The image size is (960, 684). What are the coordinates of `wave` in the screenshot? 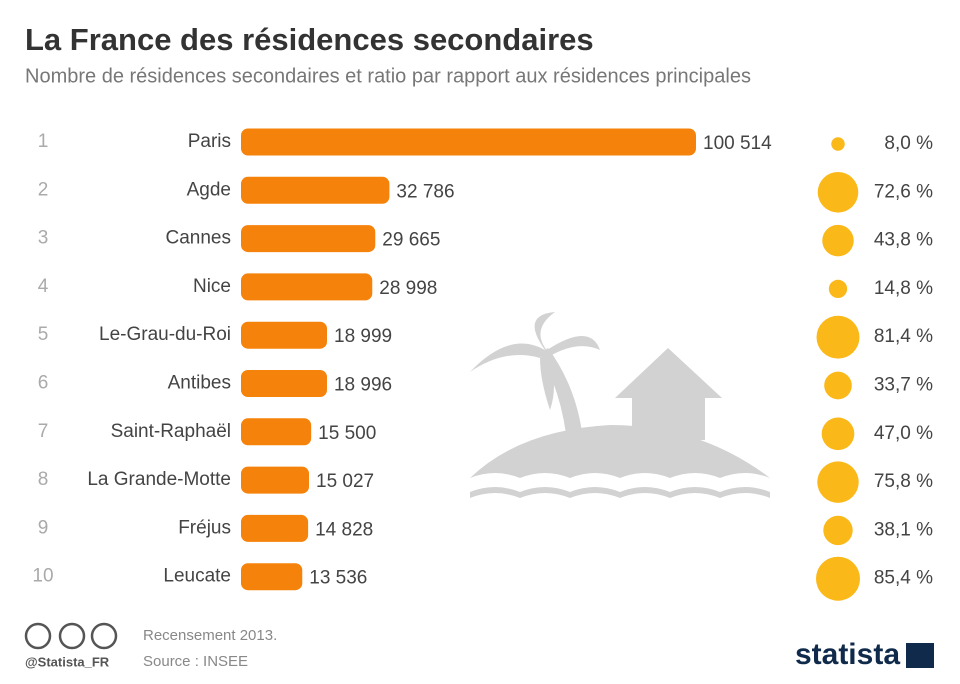 It's located at (620, 492).